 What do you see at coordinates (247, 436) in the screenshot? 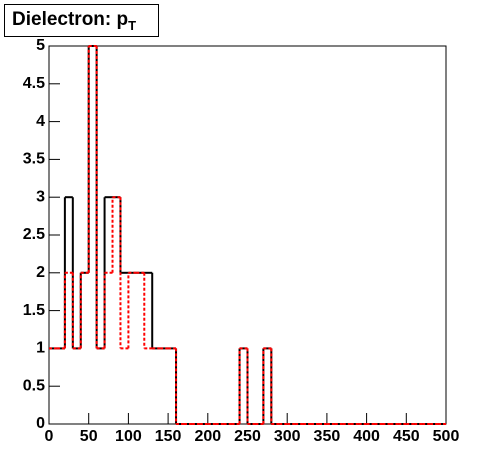
I see `x-tick-label: 250` at bounding box center [247, 436].